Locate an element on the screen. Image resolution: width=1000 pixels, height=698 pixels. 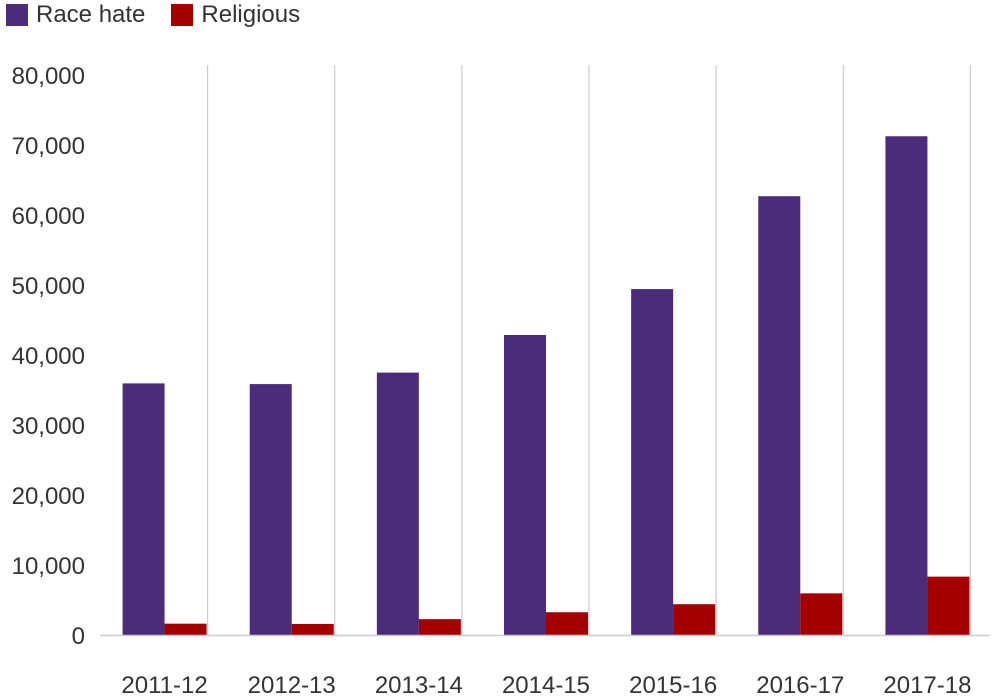
y-tick-label-7: 70,000 is located at coordinates (48, 146).